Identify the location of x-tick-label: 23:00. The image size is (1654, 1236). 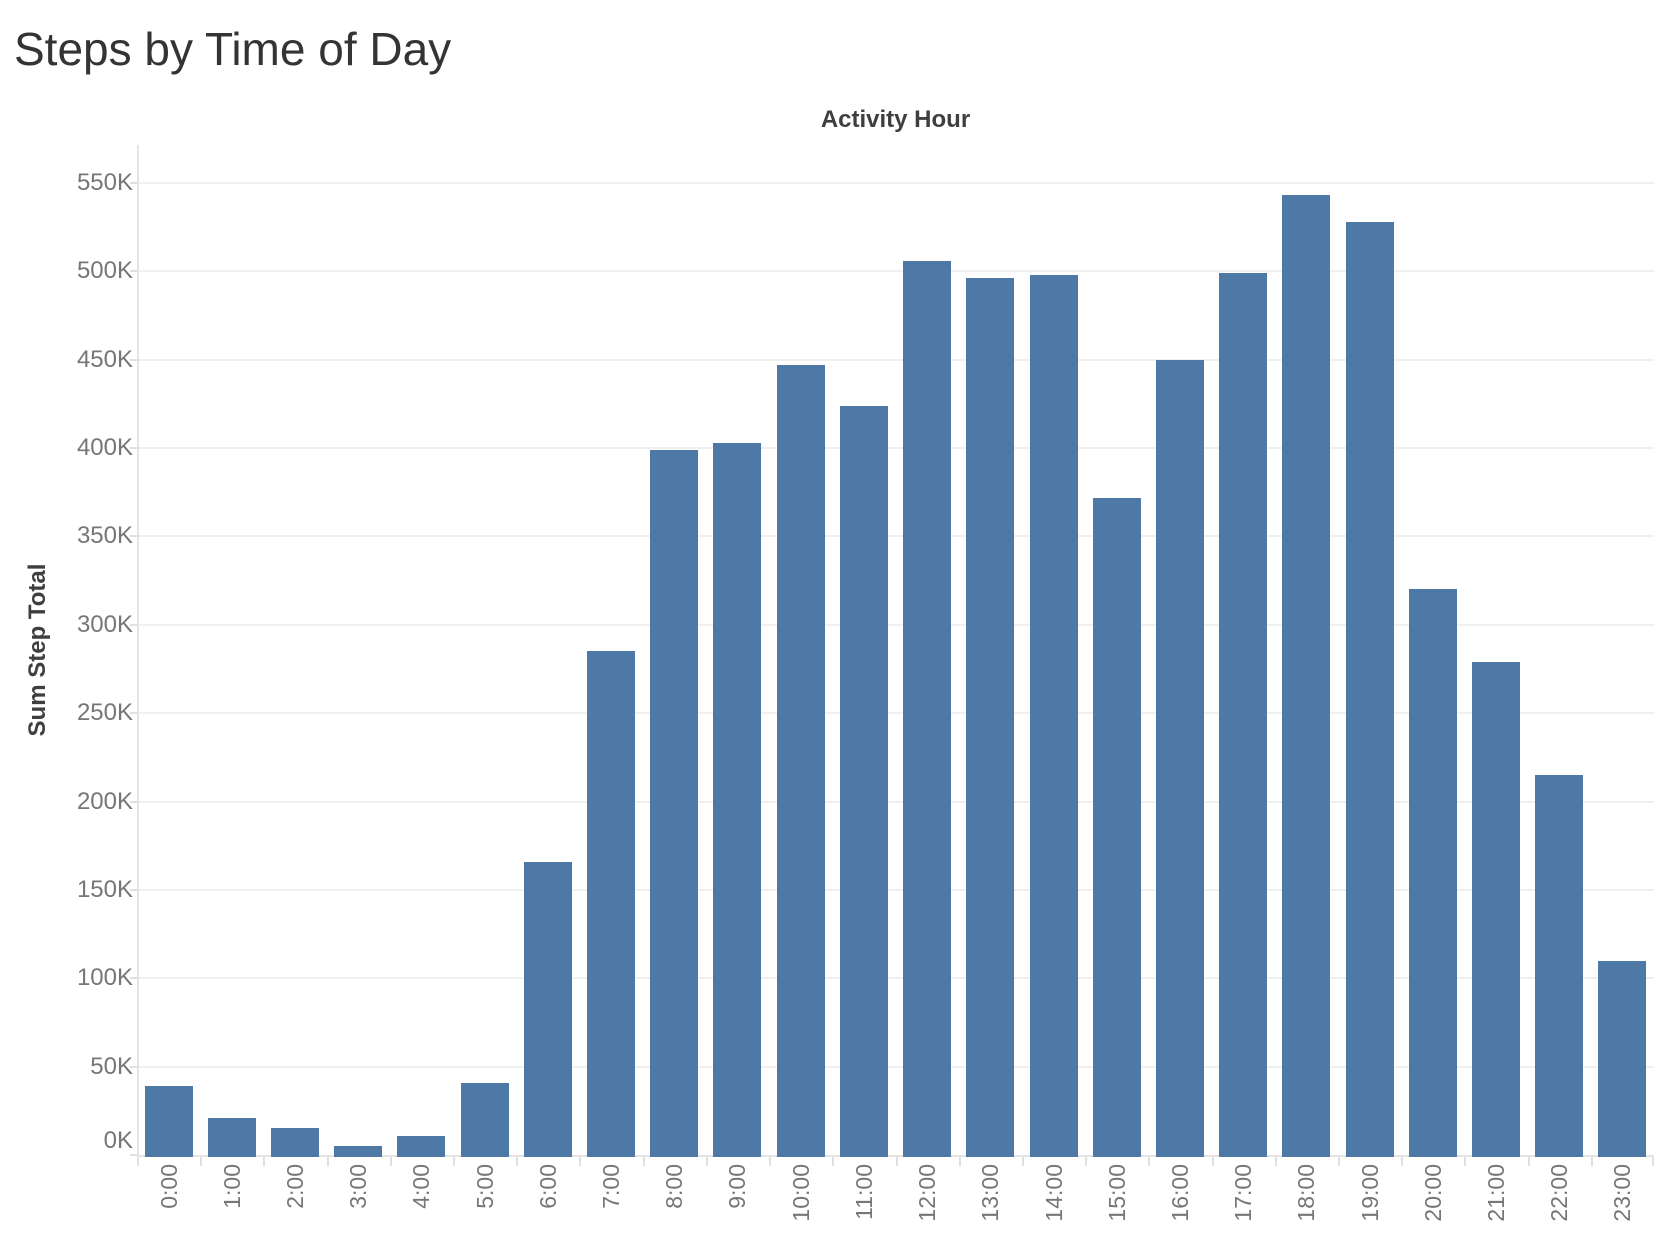
(1622, 1193).